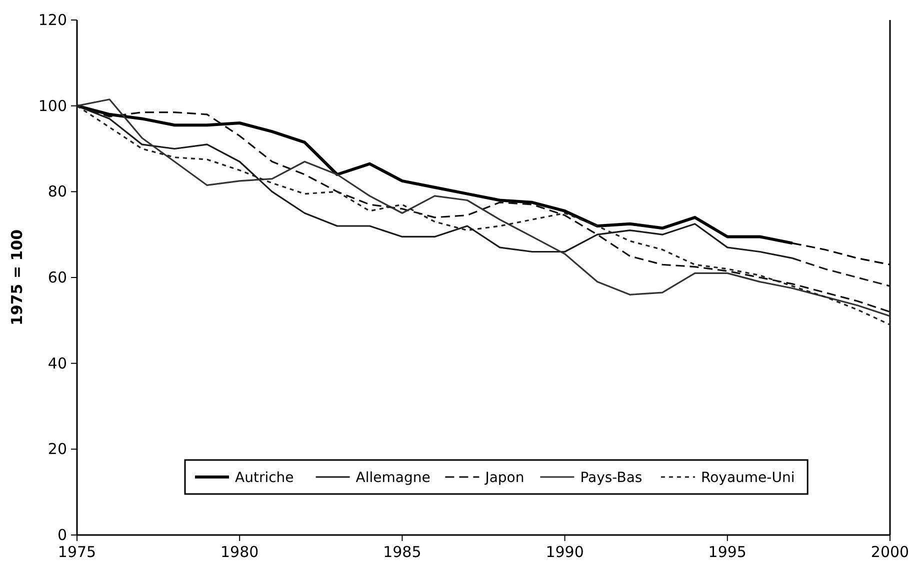 The width and height of the screenshot is (909, 573). I want to click on x-tick-label: 1980, so click(239, 552).